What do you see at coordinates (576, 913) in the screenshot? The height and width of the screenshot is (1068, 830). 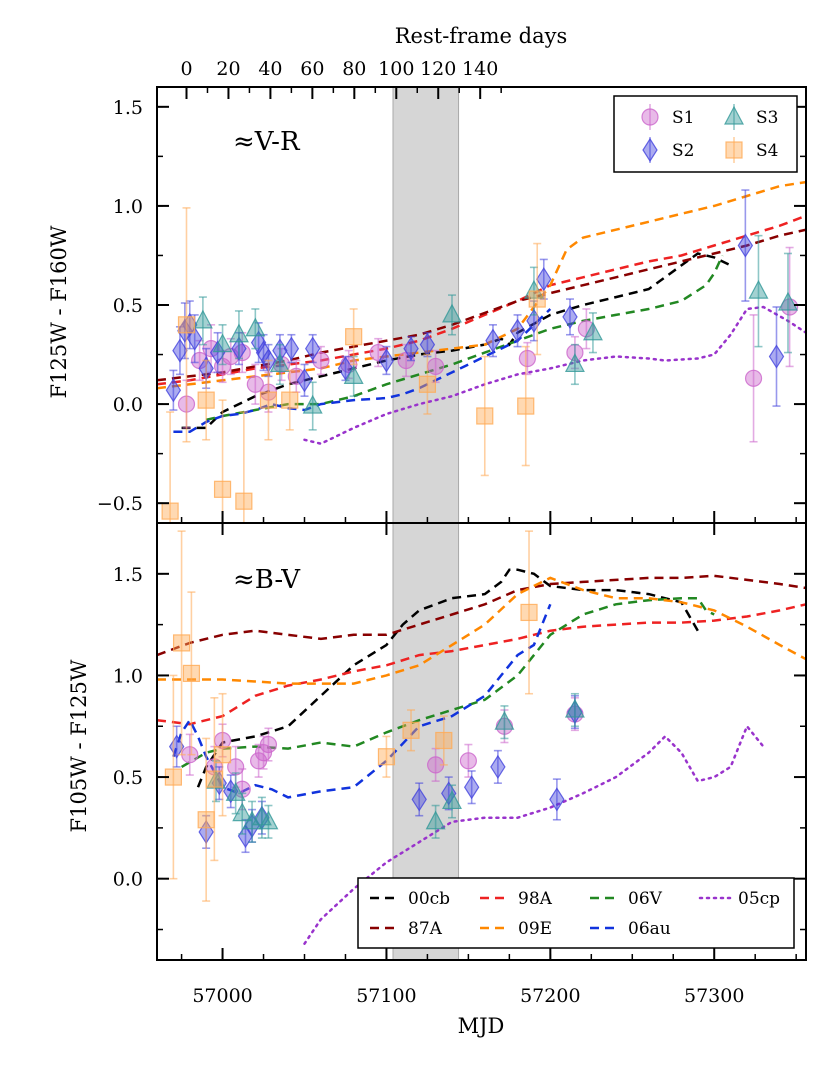 I see `legend-bottom: 00cb 98A 06V 05cp 87A 09E 06au` at bounding box center [576, 913].